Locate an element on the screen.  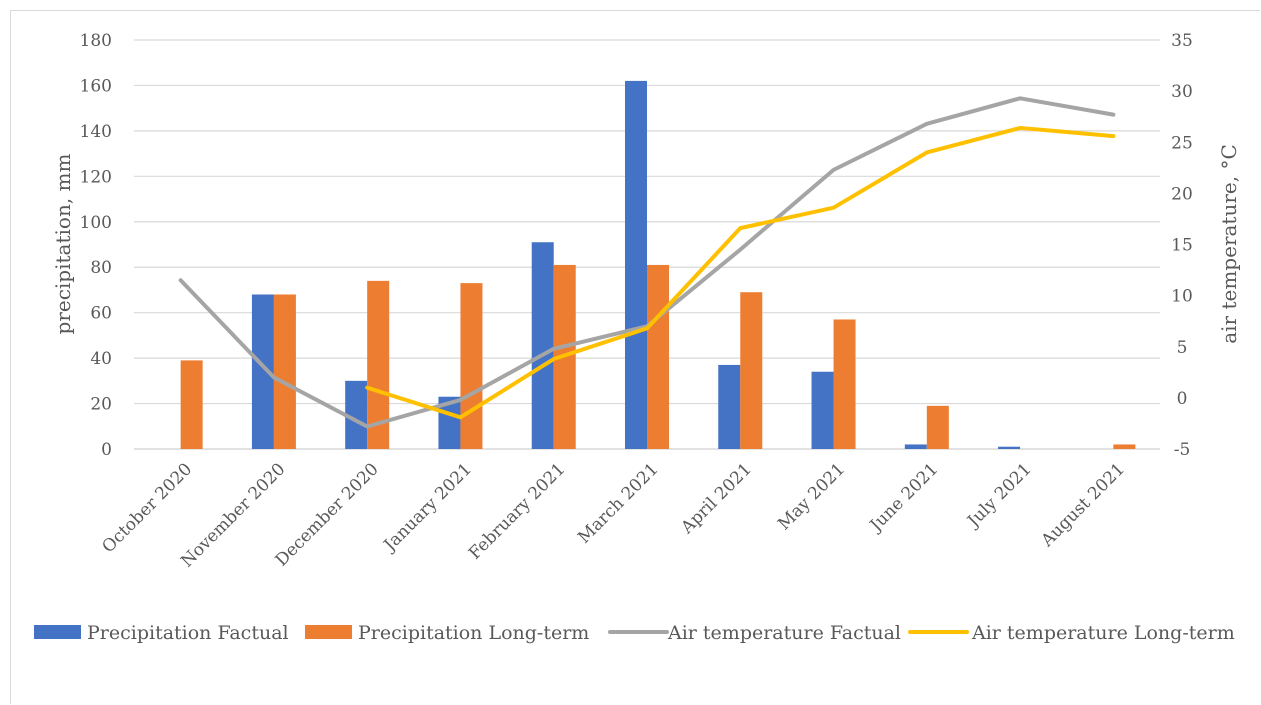
left-tick-label: 80 is located at coordinates (101, 268).